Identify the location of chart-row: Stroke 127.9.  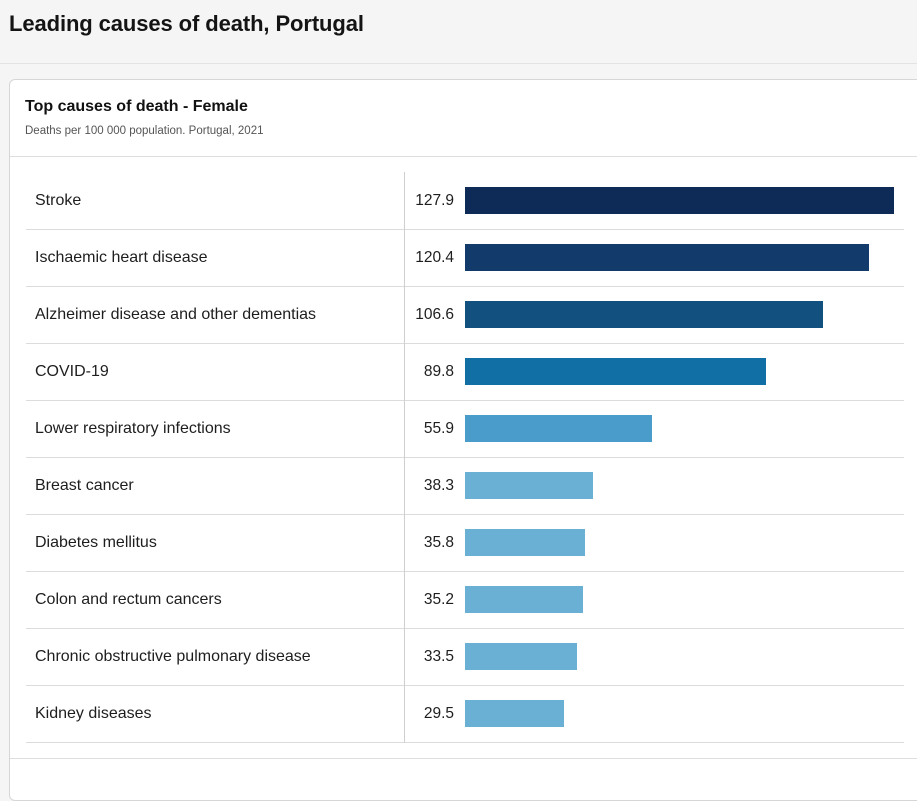
(465, 201).